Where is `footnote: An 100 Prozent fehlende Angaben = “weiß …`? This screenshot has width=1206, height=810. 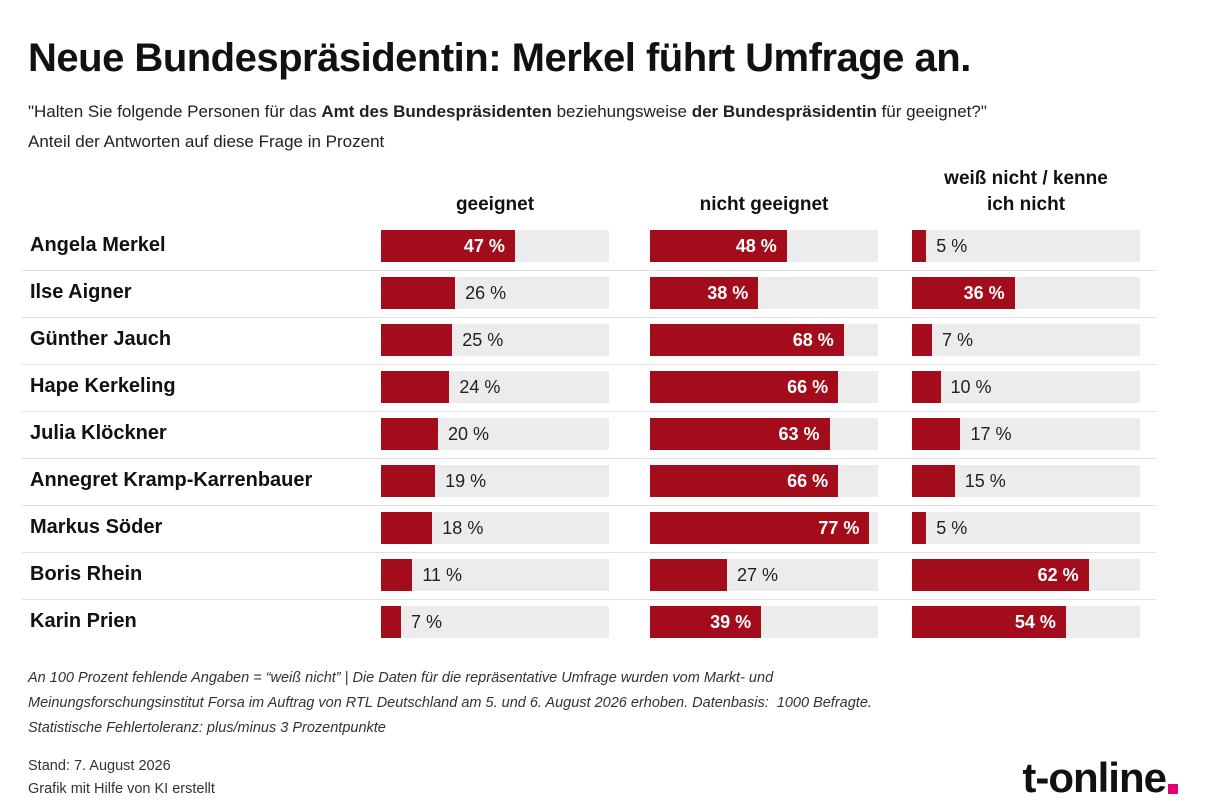
footnote: An 100 Prozent fehlende Angaben = “weiß … is located at coordinates (401, 678).